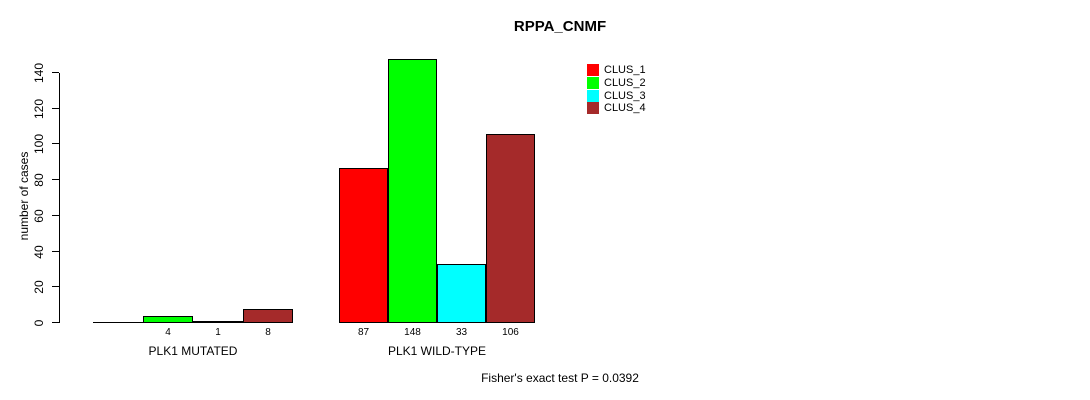 Image resolution: width=1090 pixels, height=400 pixels. I want to click on bar-clus_4-mutated, so click(268, 316).